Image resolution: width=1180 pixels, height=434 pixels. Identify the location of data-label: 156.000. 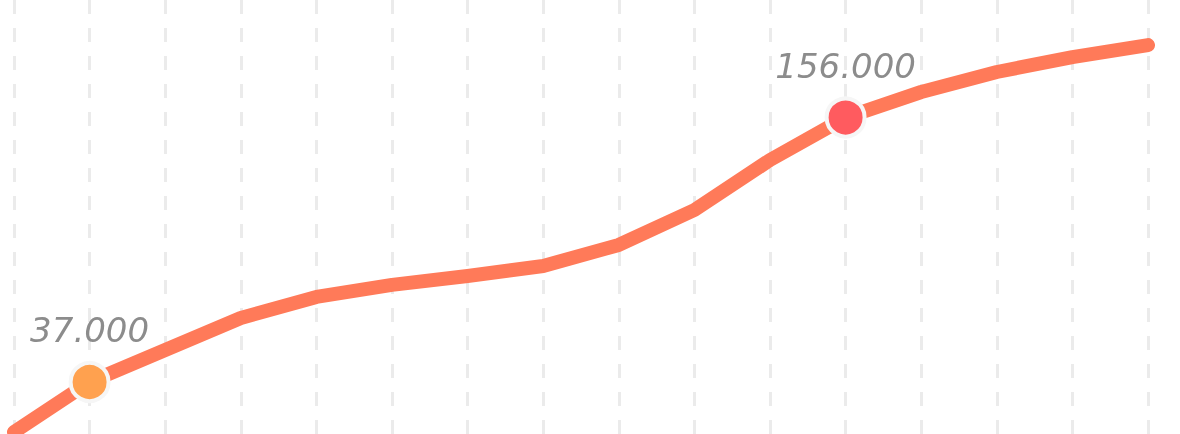
(845, 65).